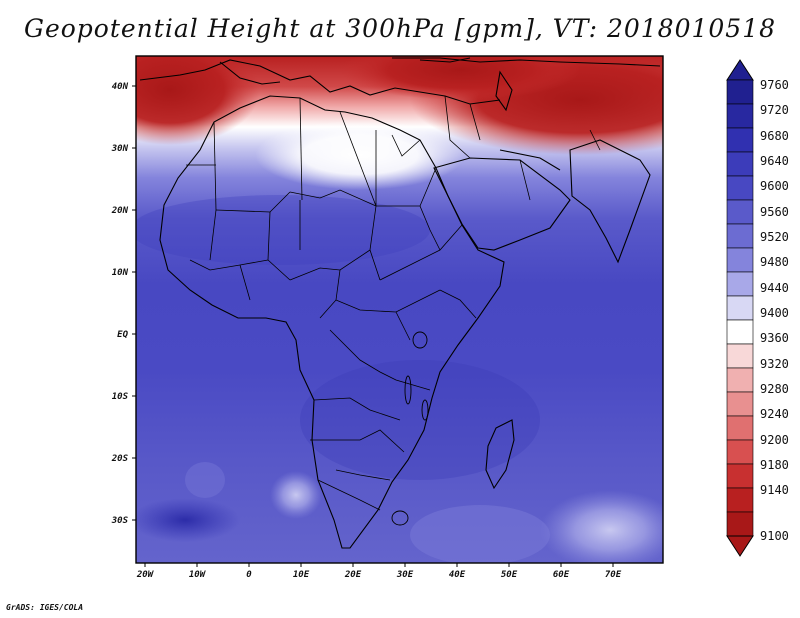 The height and width of the screenshot is (618, 800). What do you see at coordinates (120, 149) in the screenshot?
I see `y-tick-label: 30N` at bounding box center [120, 149].